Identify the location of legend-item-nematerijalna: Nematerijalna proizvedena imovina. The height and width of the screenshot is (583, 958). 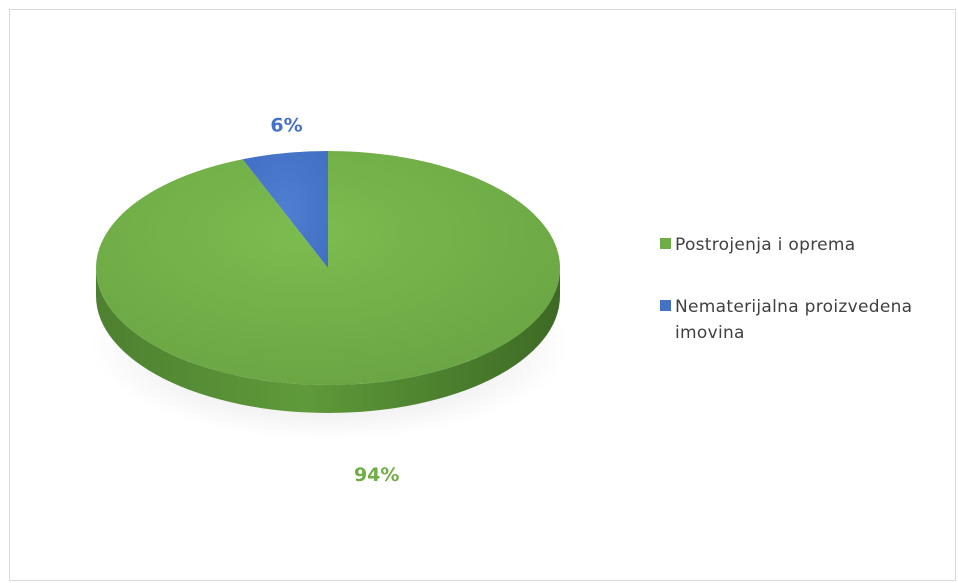
(805, 320).